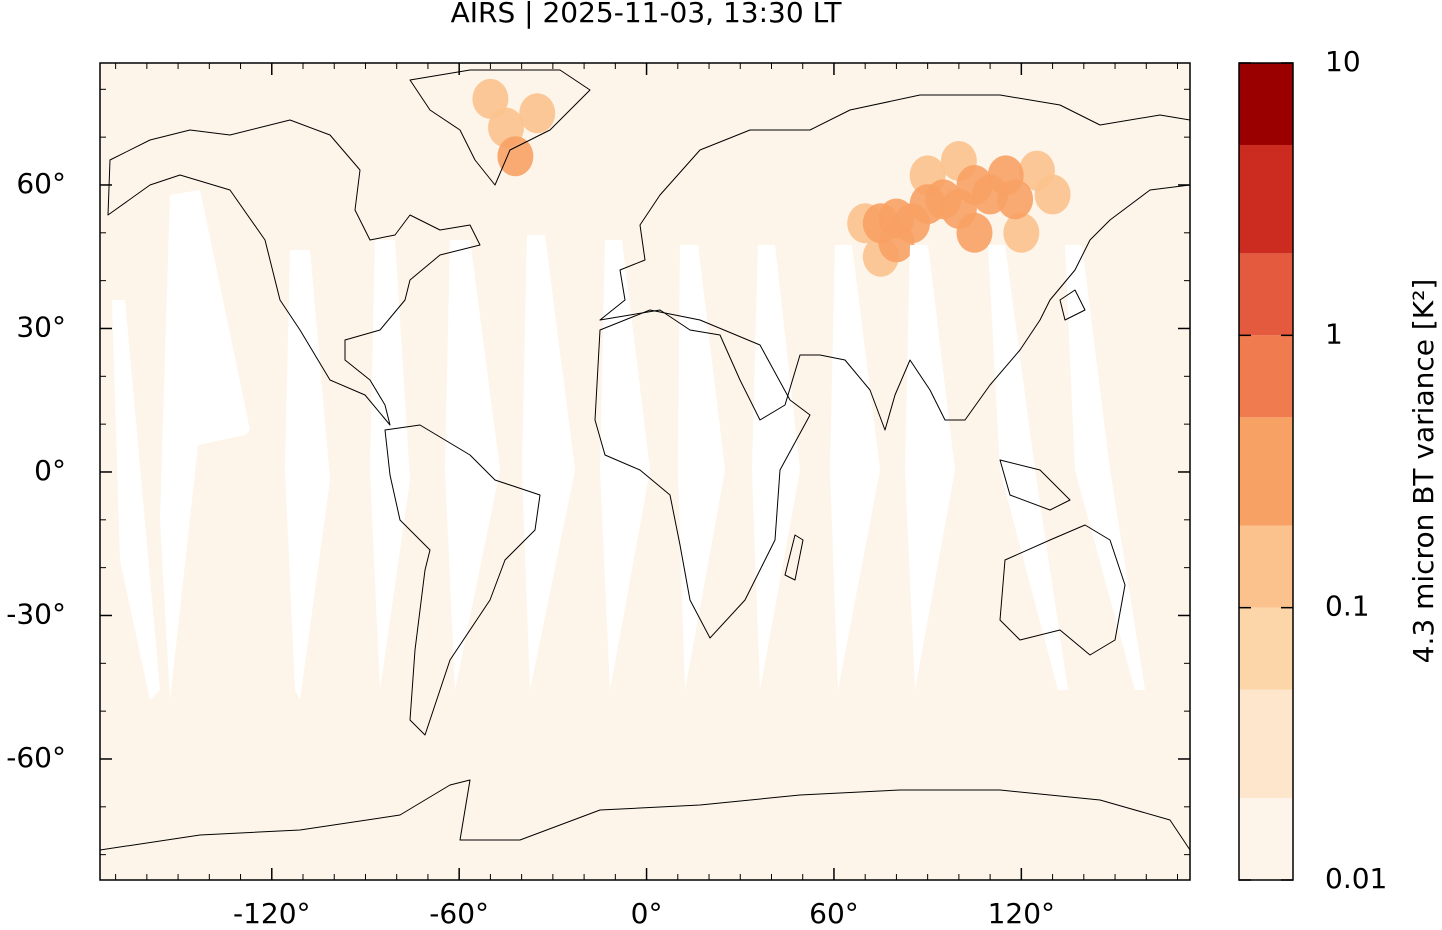 The width and height of the screenshot is (1442, 930). Describe the element at coordinates (647, 913) in the screenshot. I see `x-tick-label: 0°` at that location.